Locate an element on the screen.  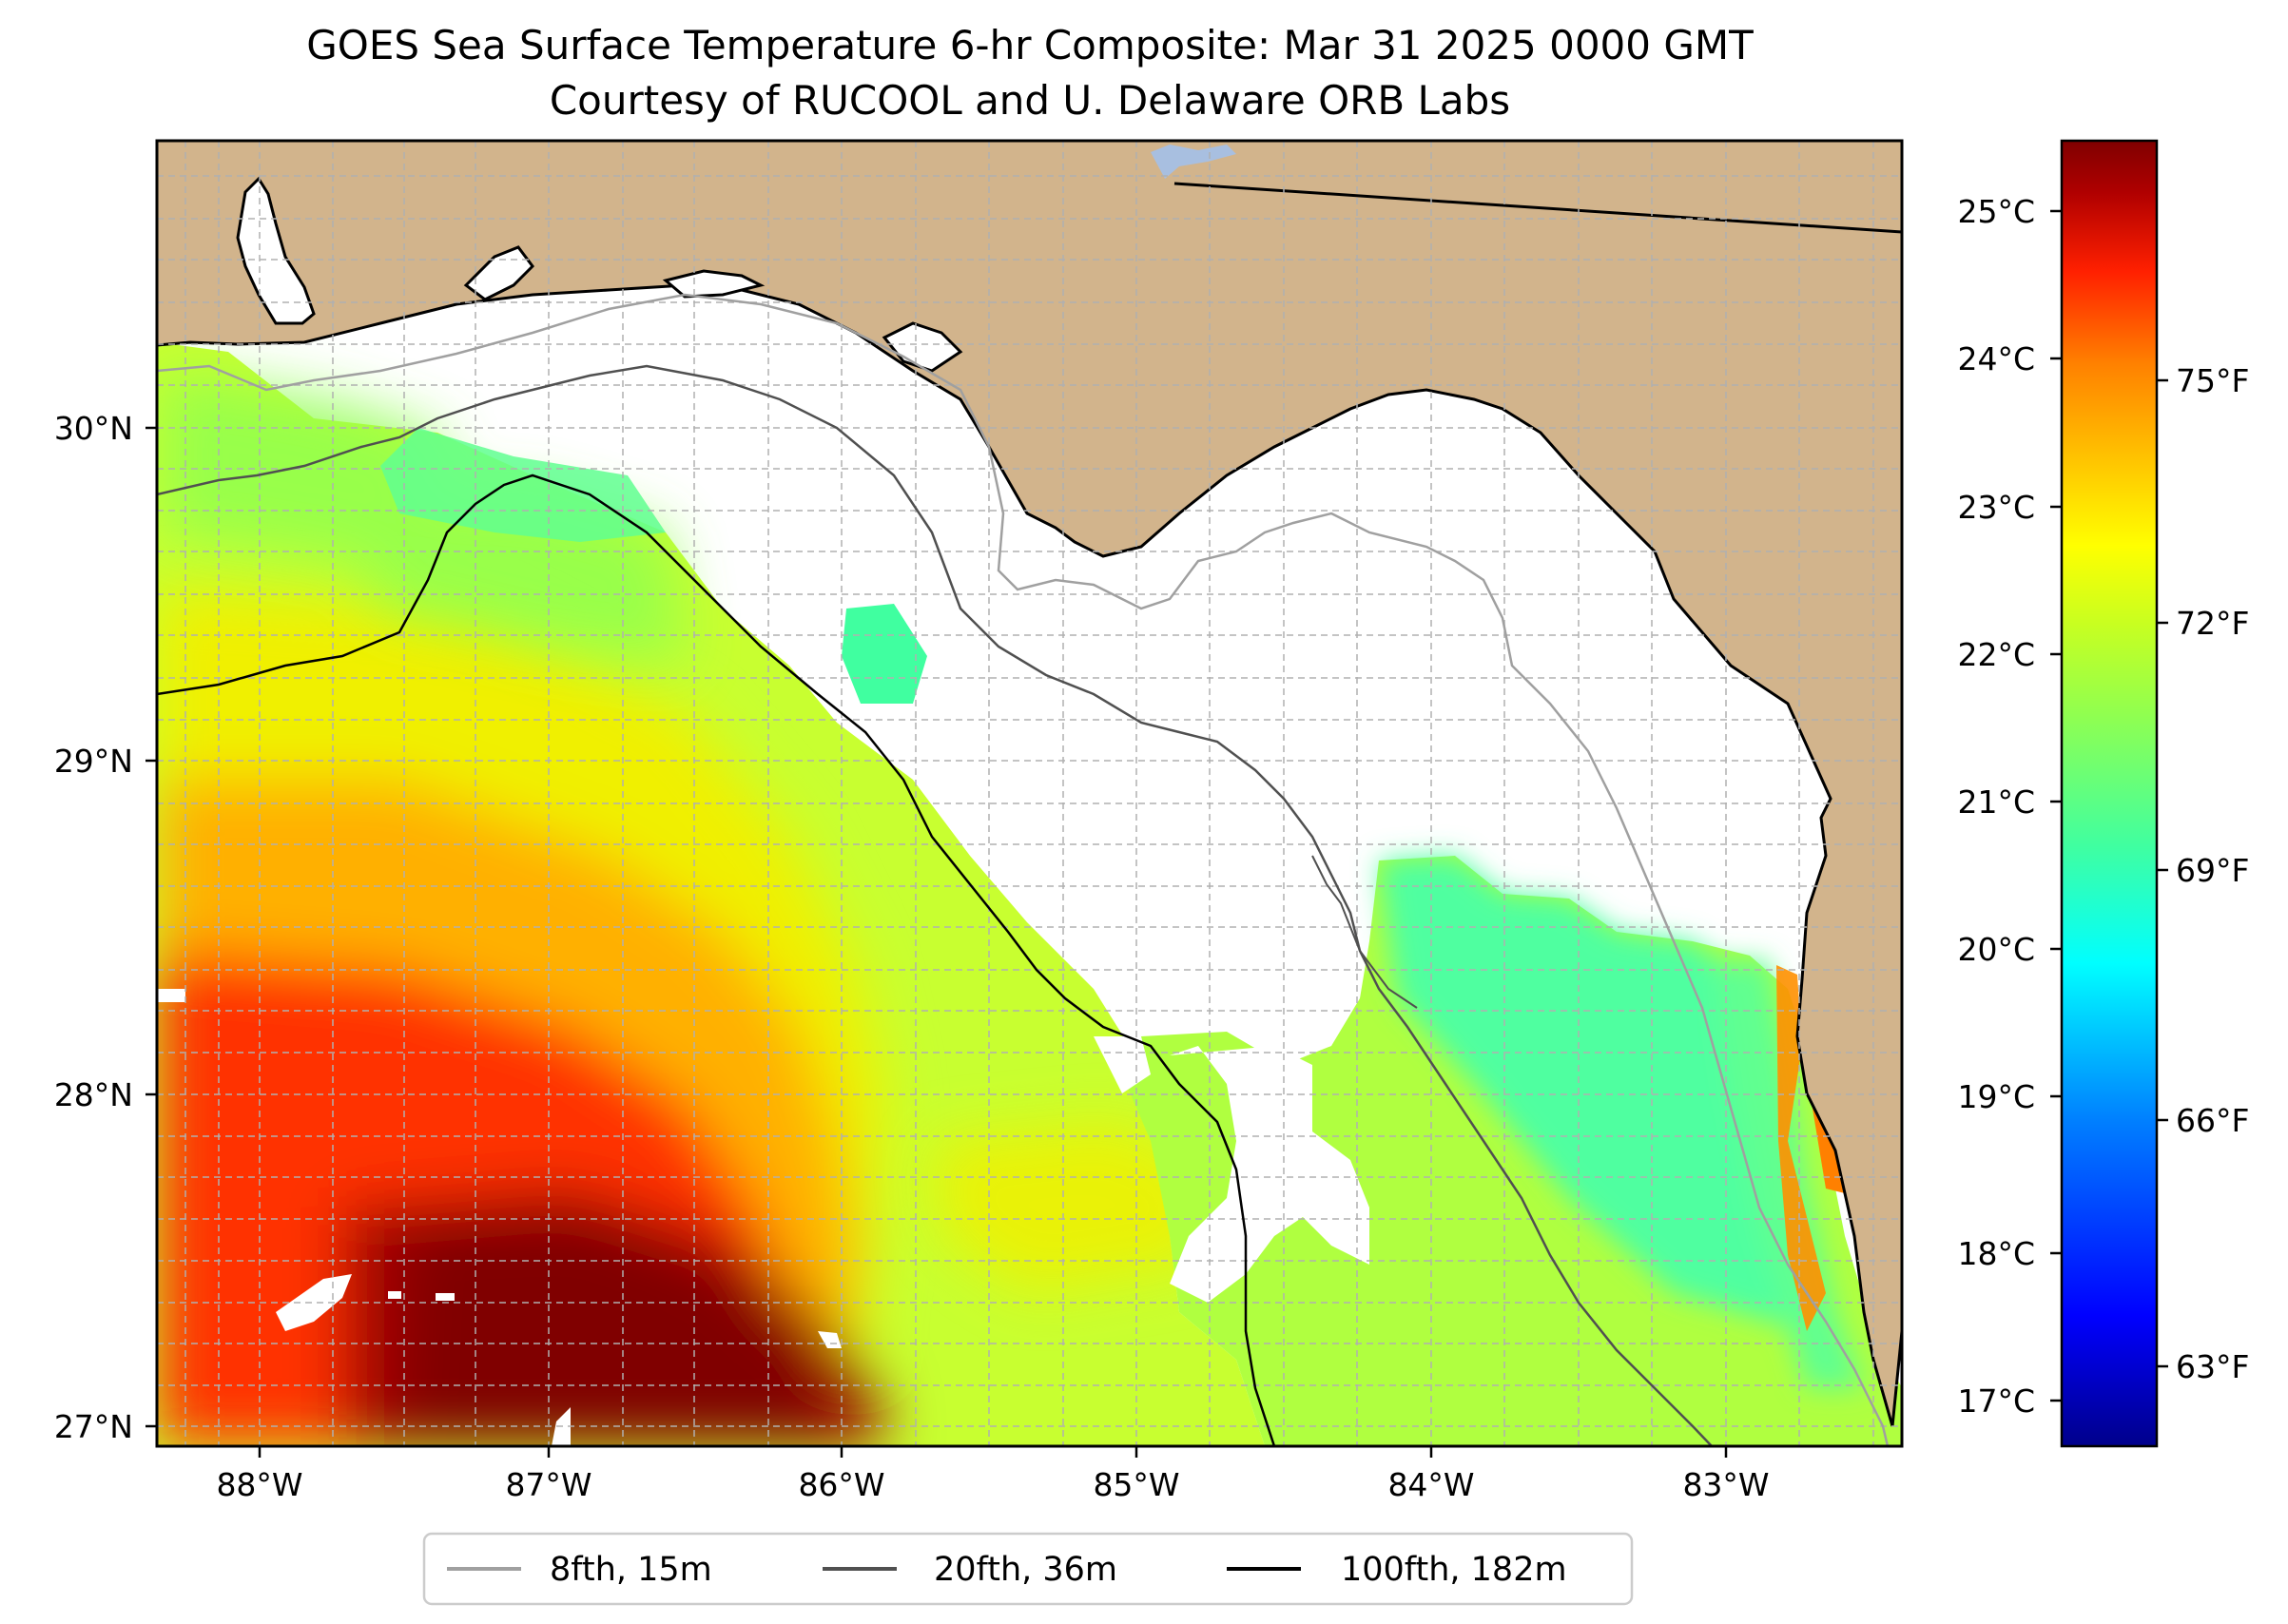
lake is located at coordinates (1194, 162).